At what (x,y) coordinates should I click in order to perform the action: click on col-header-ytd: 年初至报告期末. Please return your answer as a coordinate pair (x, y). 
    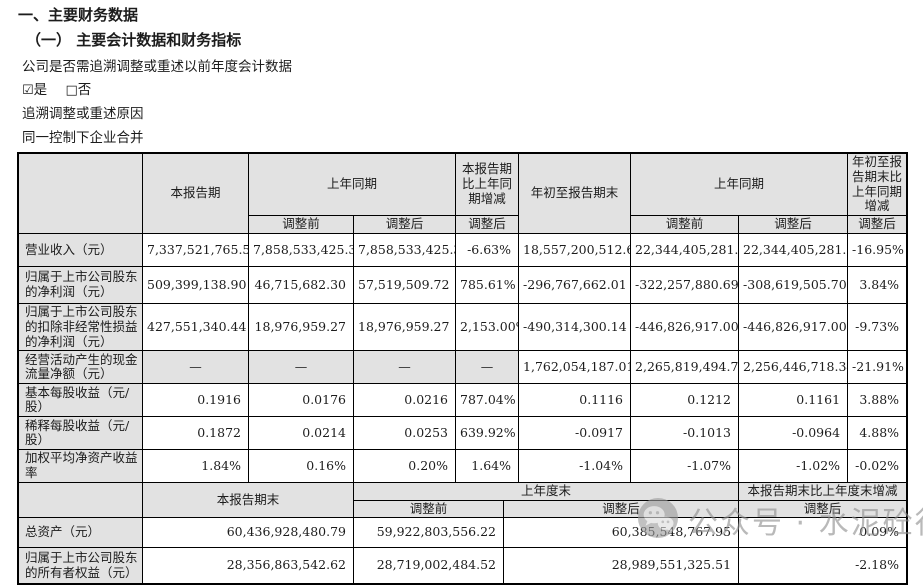
    Looking at the image, I should click on (575, 193).